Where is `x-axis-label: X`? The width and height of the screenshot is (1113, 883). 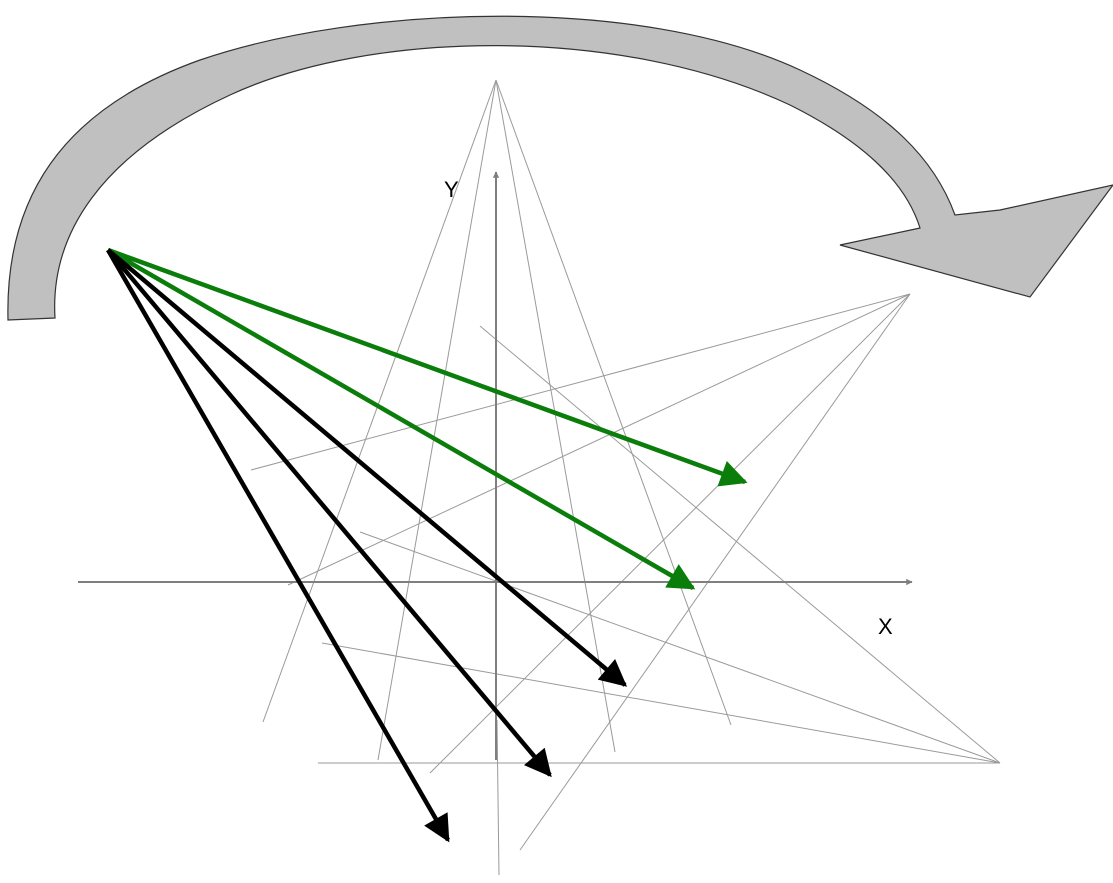 x-axis-label: X is located at coordinates (885, 626).